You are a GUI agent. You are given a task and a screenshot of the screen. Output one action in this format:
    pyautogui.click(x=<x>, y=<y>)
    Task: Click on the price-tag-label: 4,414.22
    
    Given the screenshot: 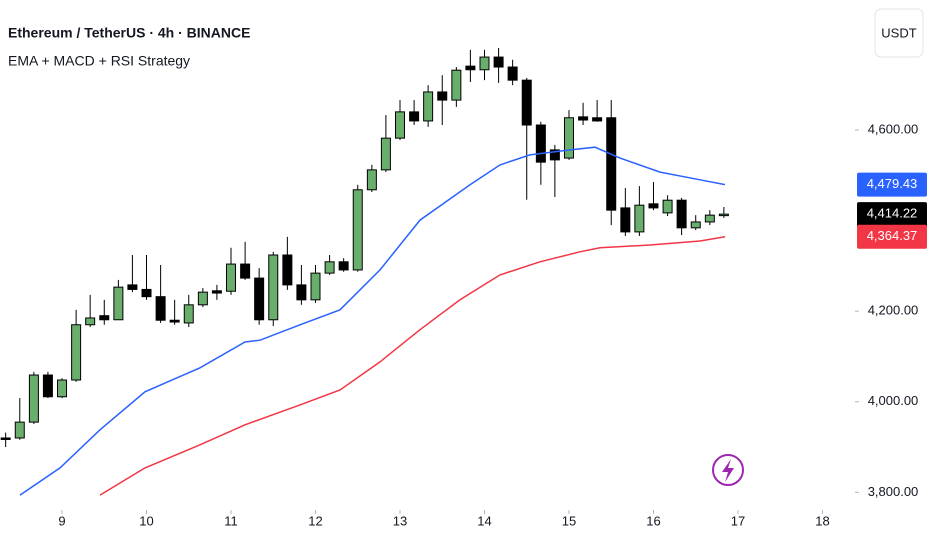 What is the action you would take?
    pyautogui.click(x=892, y=213)
    